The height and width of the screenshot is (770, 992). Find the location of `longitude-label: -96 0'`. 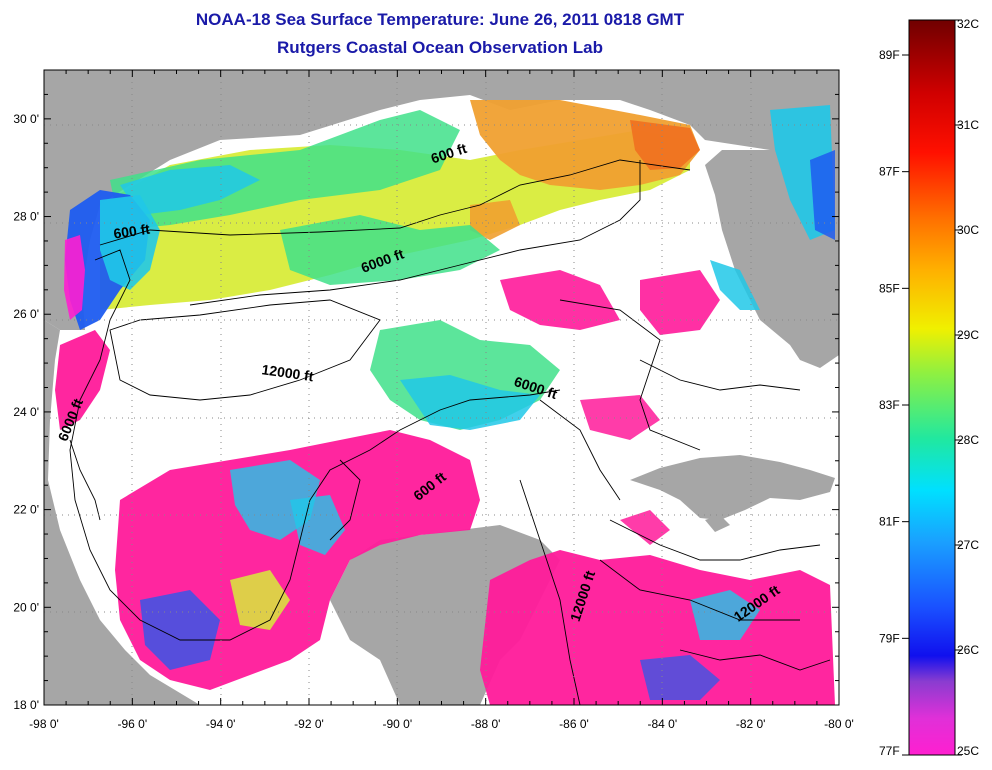

longitude-label: -96 0' is located at coordinates (133, 724).